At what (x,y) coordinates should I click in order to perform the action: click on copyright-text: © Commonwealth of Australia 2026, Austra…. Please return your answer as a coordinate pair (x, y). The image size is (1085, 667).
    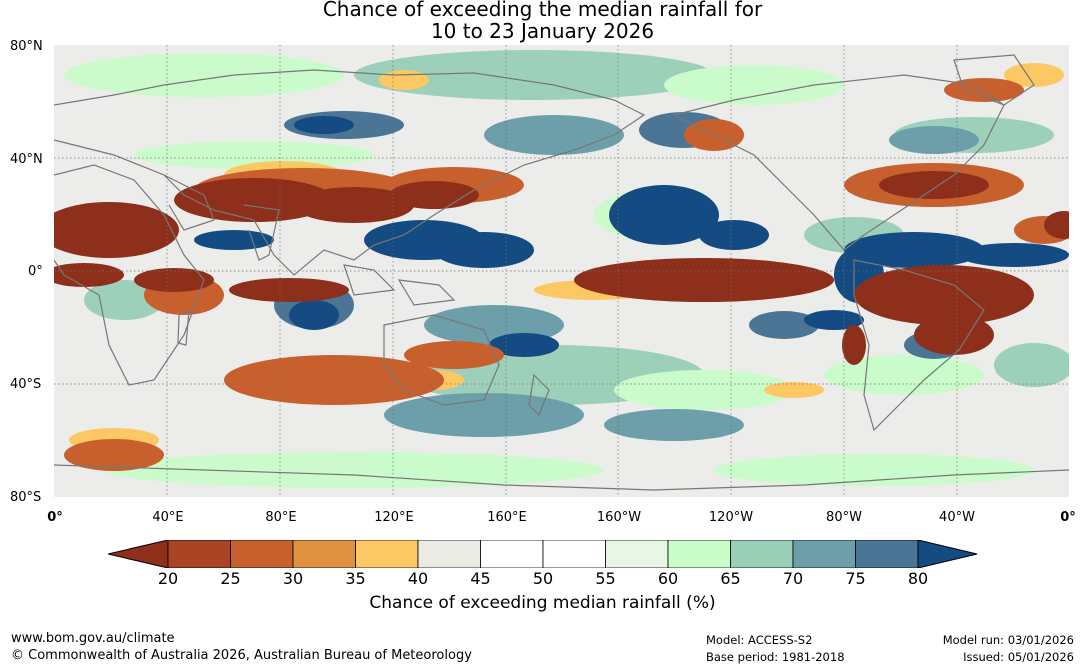
    Looking at the image, I should click on (241, 655).